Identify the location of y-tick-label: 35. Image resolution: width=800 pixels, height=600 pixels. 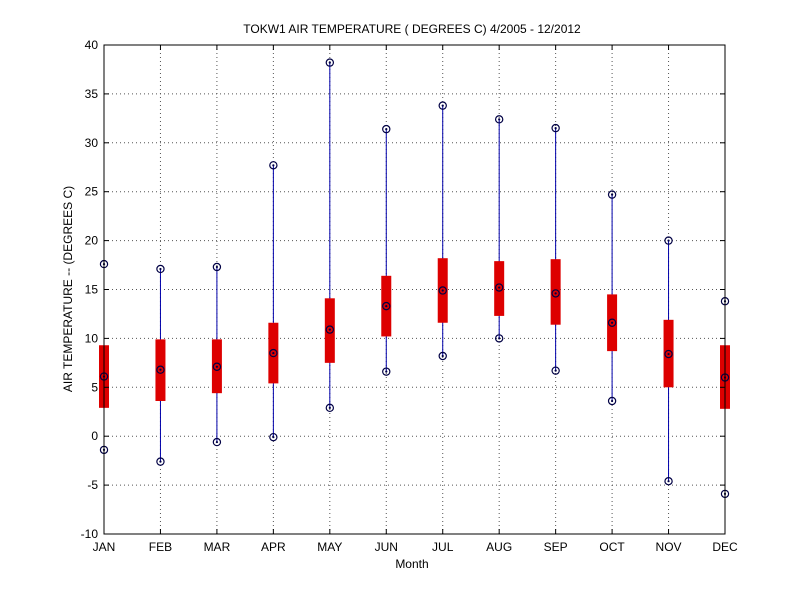
(92, 94).